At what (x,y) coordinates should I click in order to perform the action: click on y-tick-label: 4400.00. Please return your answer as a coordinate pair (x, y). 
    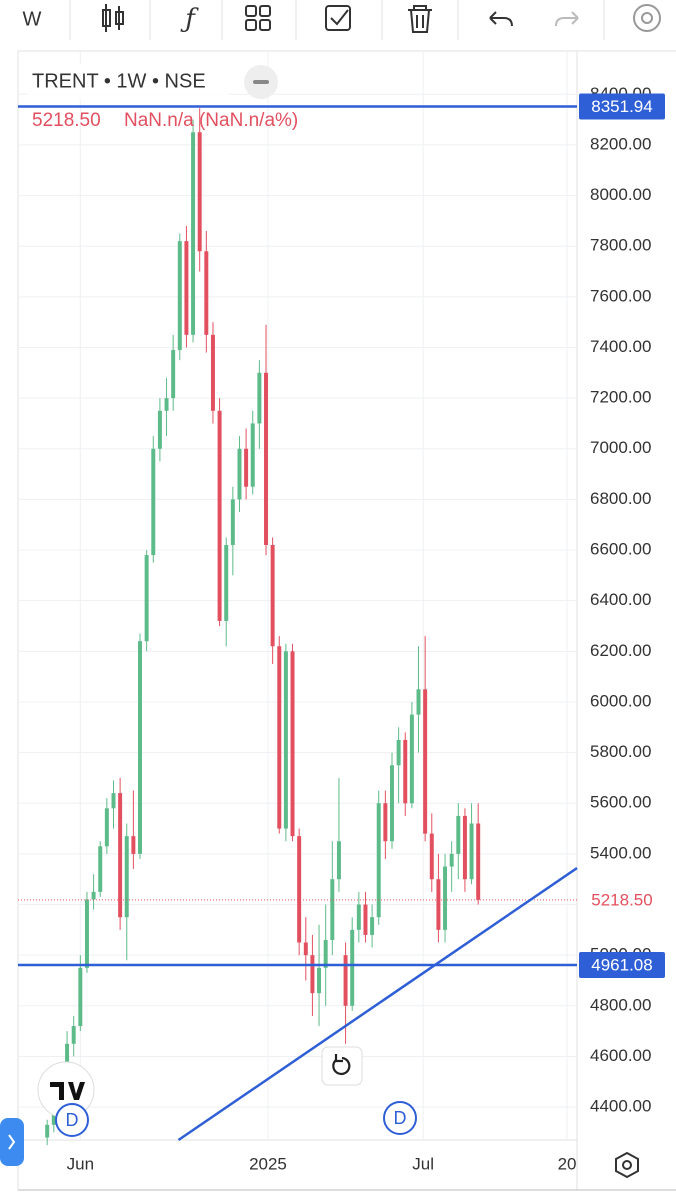
    Looking at the image, I should click on (620, 1106).